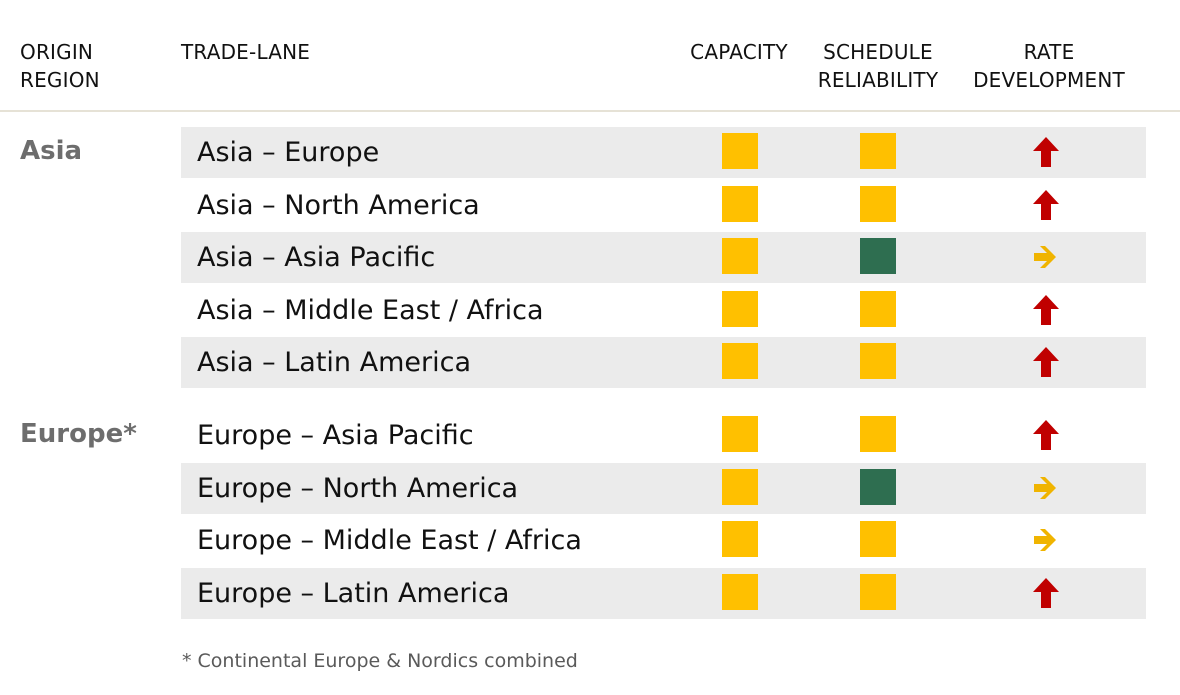 This screenshot has height=695, width=1180. I want to click on header-rate-development: RATE DEVELOPMENT, so click(1049, 66).